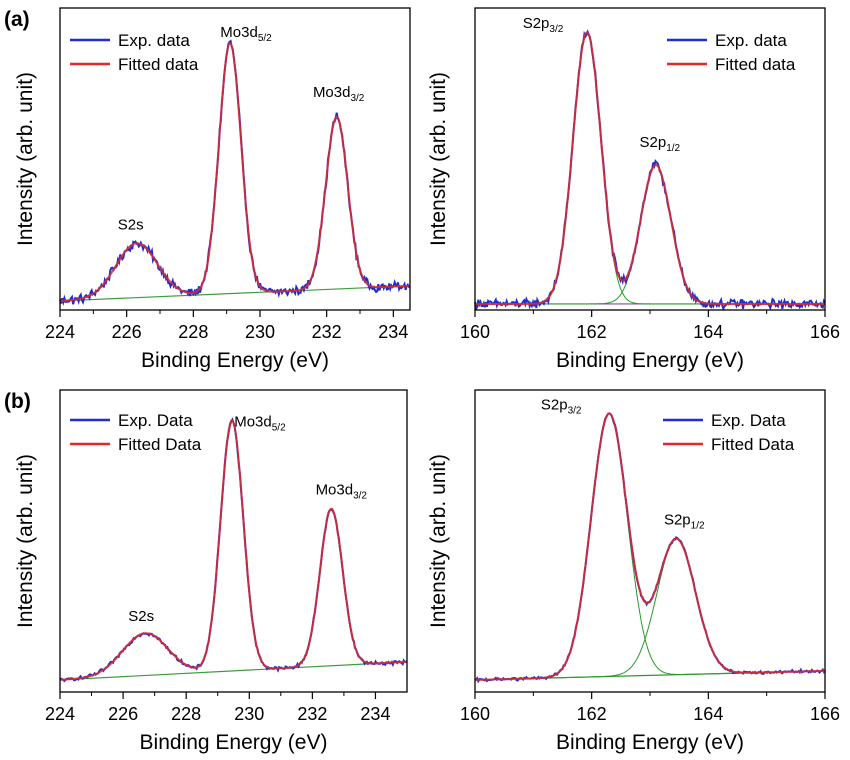 Image resolution: width=850 pixels, height=760 pixels. What do you see at coordinates (17, 401) in the screenshot?
I see `panel-label-b: (b)` at bounding box center [17, 401].